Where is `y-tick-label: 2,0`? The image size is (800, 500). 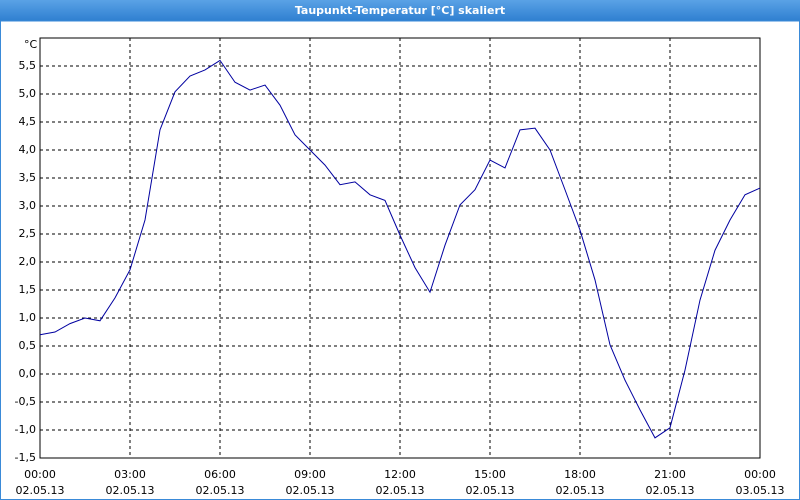
y-tick-label: 2,0 is located at coordinates (28, 261).